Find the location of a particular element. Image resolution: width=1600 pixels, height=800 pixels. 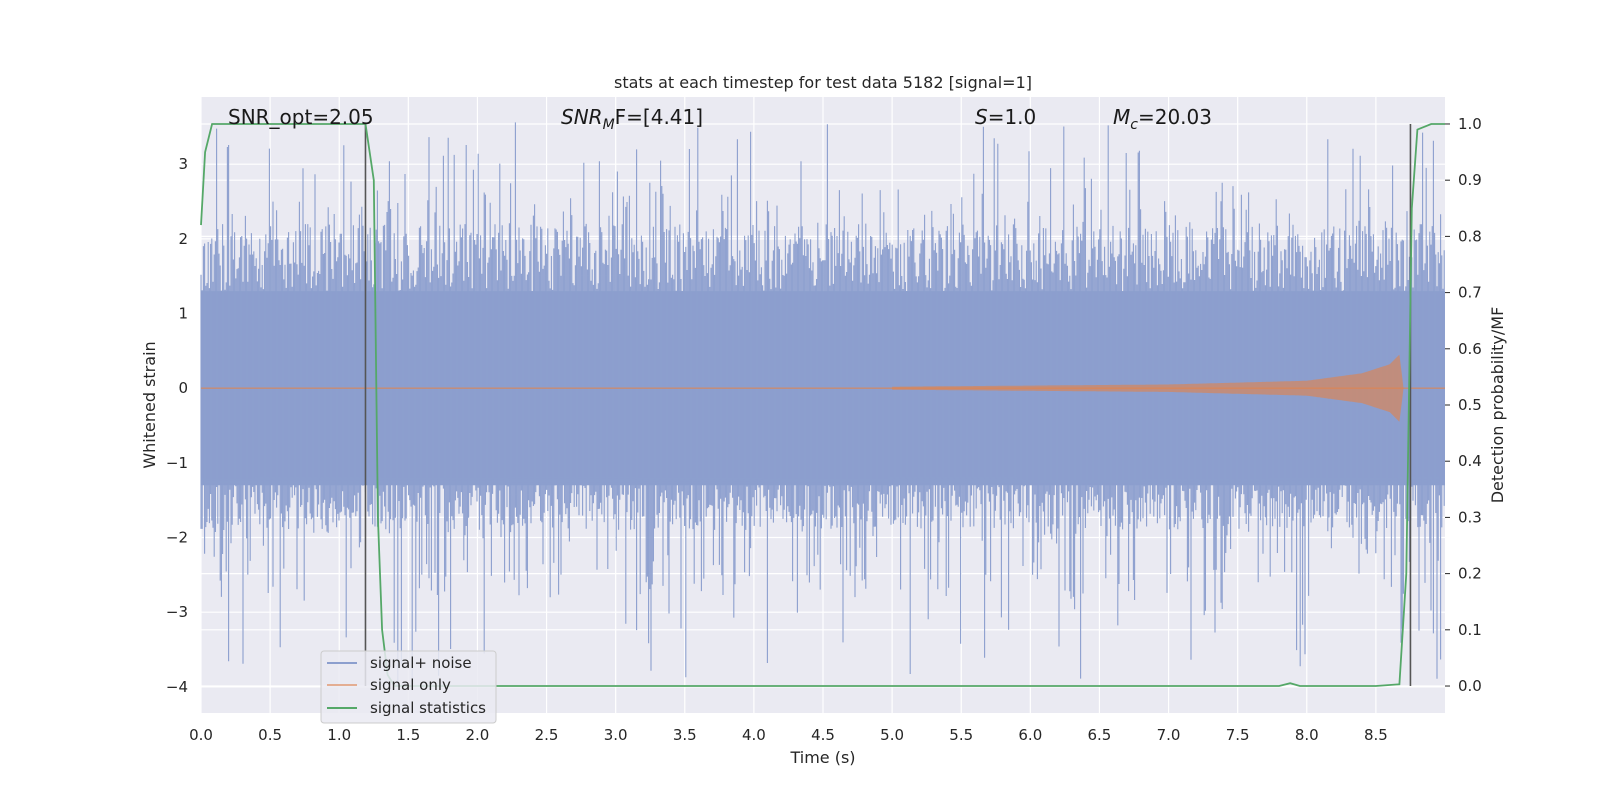

x-tick-label: 1.0 is located at coordinates (339, 735).